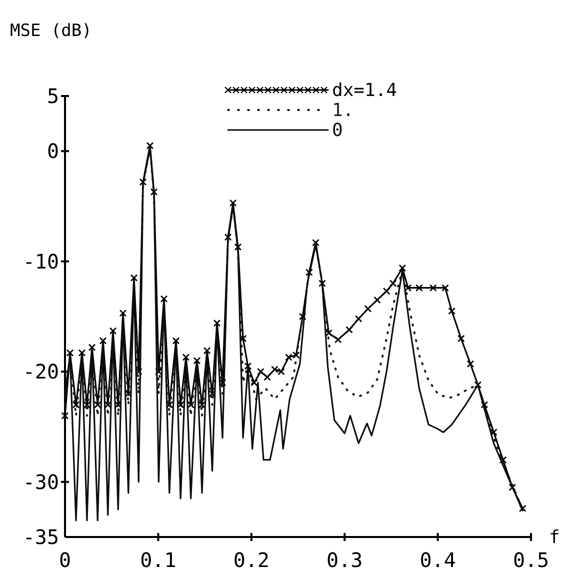 Image resolution: width=577 pixels, height=577 pixels. What do you see at coordinates (40, 372) in the screenshot?
I see `y-tick-label: -20` at bounding box center [40, 372].